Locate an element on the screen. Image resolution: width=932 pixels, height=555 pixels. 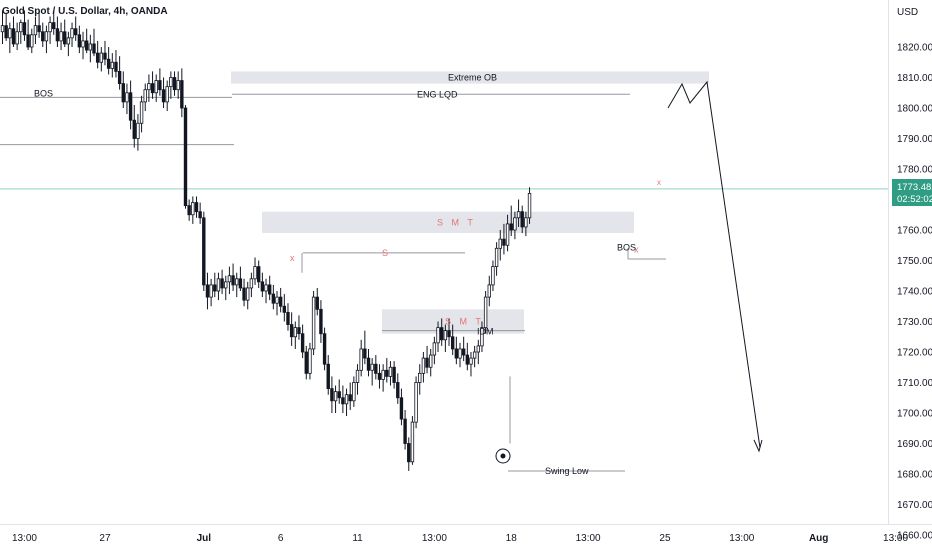
price-tick-label: 1820.000 is located at coordinates (914, 48).